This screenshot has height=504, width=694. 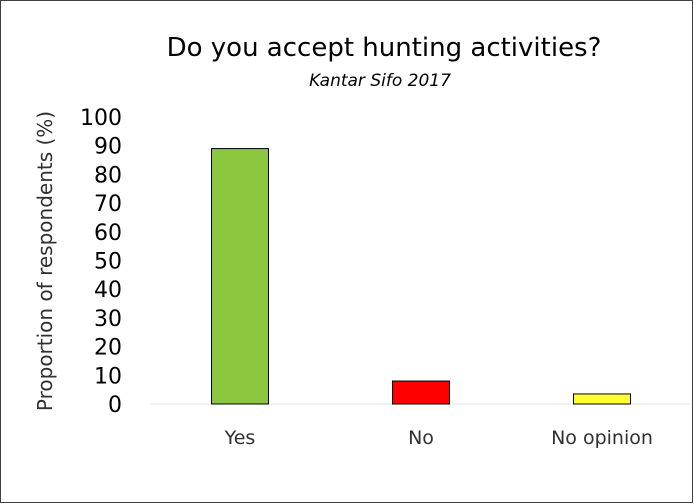 What do you see at coordinates (101, 118) in the screenshot?
I see `y-tick-label: 100` at bounding box center [101, 118].